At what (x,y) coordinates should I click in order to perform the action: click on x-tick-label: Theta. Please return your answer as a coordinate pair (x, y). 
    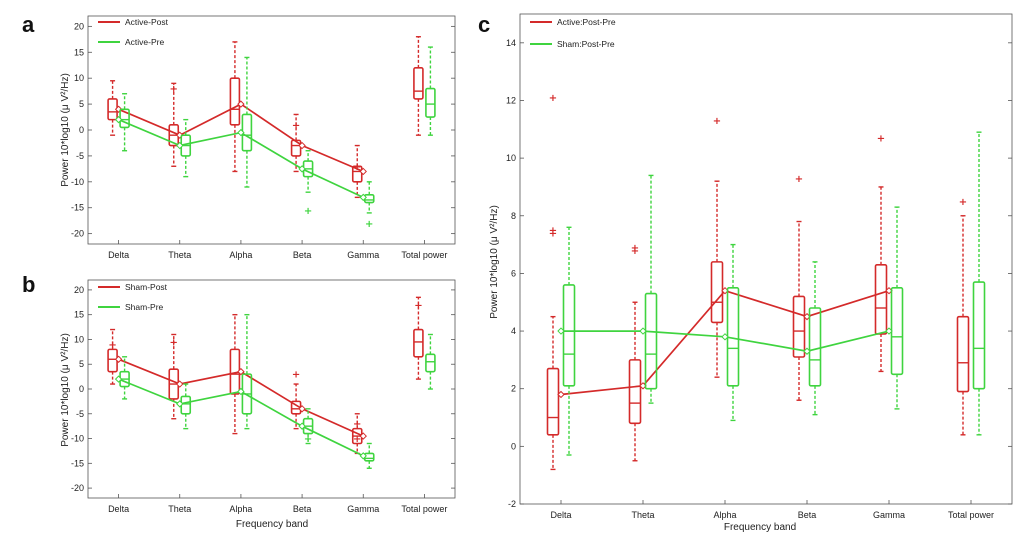
    Looking at the image, I should click on (179, 255).